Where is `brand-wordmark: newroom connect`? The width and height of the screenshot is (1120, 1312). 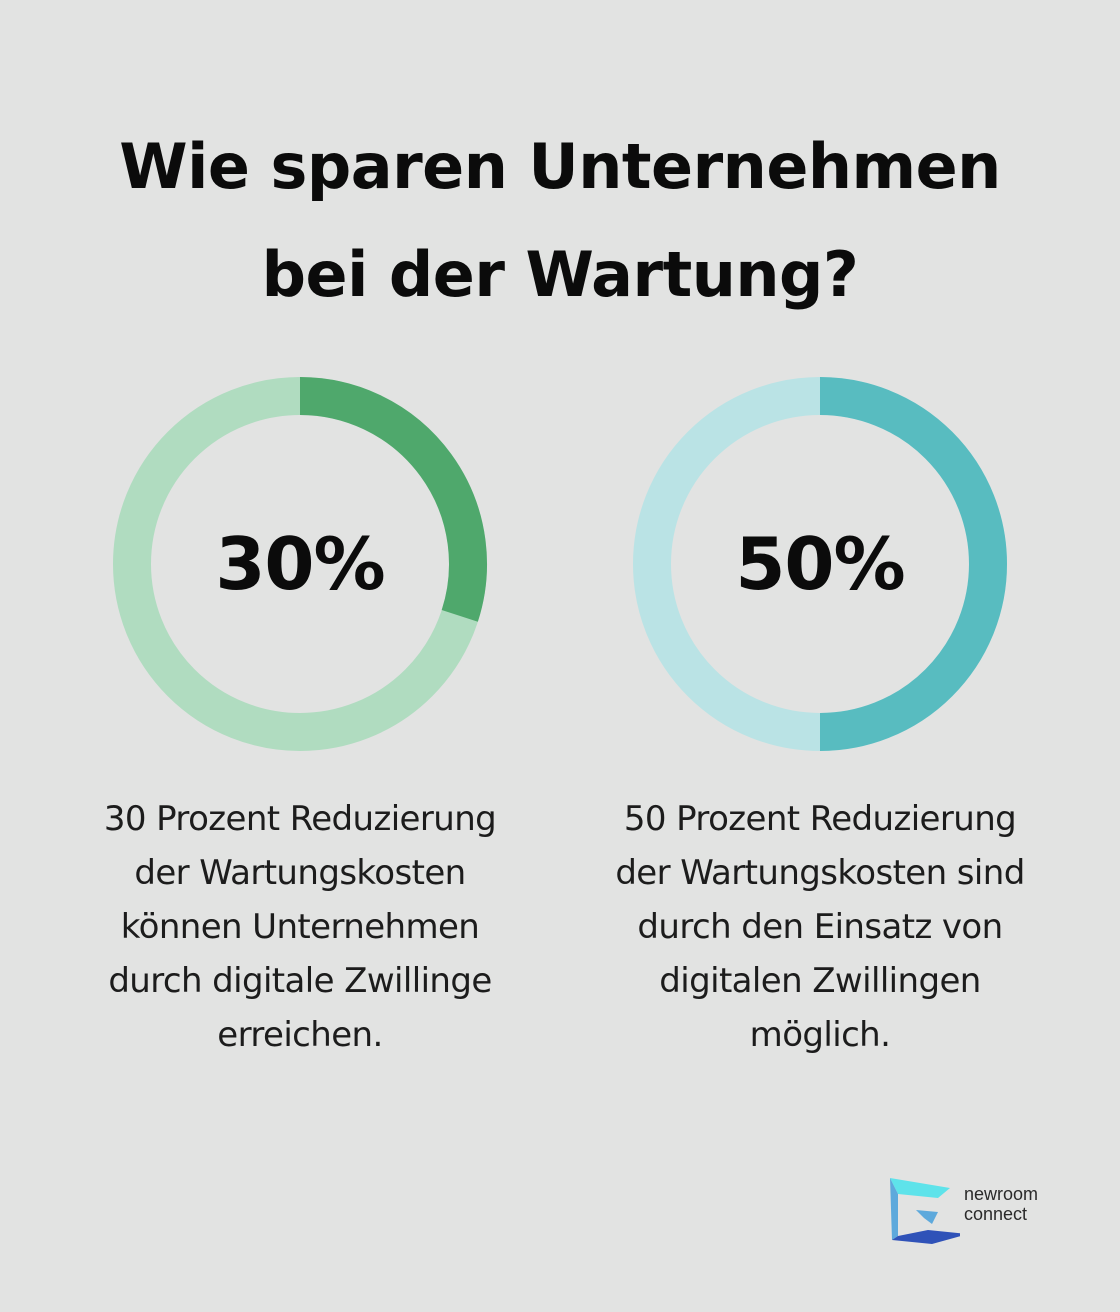 brand-wordmark: newroom connect is located at coordinates (1001, 1204).